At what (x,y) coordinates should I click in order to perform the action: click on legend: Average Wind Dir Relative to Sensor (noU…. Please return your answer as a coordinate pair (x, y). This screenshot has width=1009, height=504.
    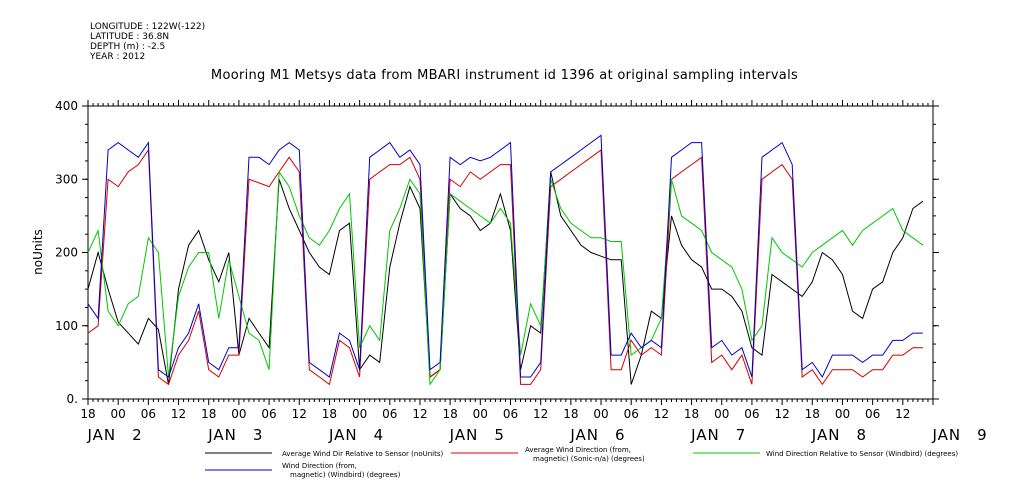
    Looking at the image, I should click on (581, 462).